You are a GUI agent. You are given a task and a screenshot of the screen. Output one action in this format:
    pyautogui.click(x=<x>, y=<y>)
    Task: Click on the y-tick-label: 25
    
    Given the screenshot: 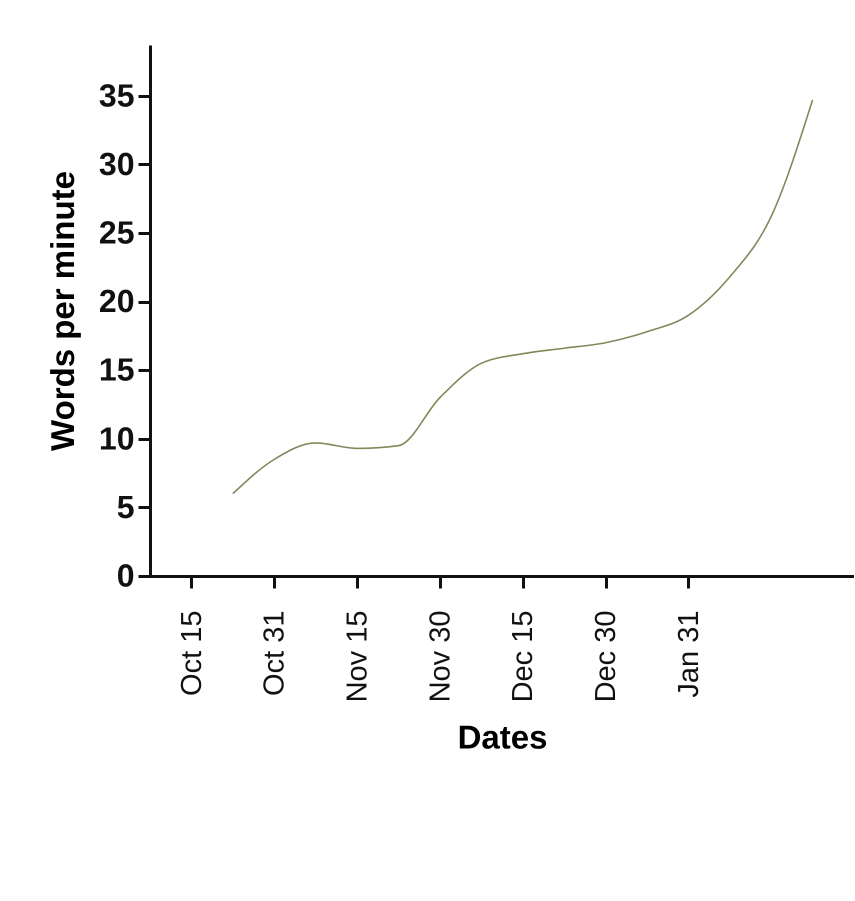 What is the action you would take?
    pyautogui.click(x=116, y=232)
    